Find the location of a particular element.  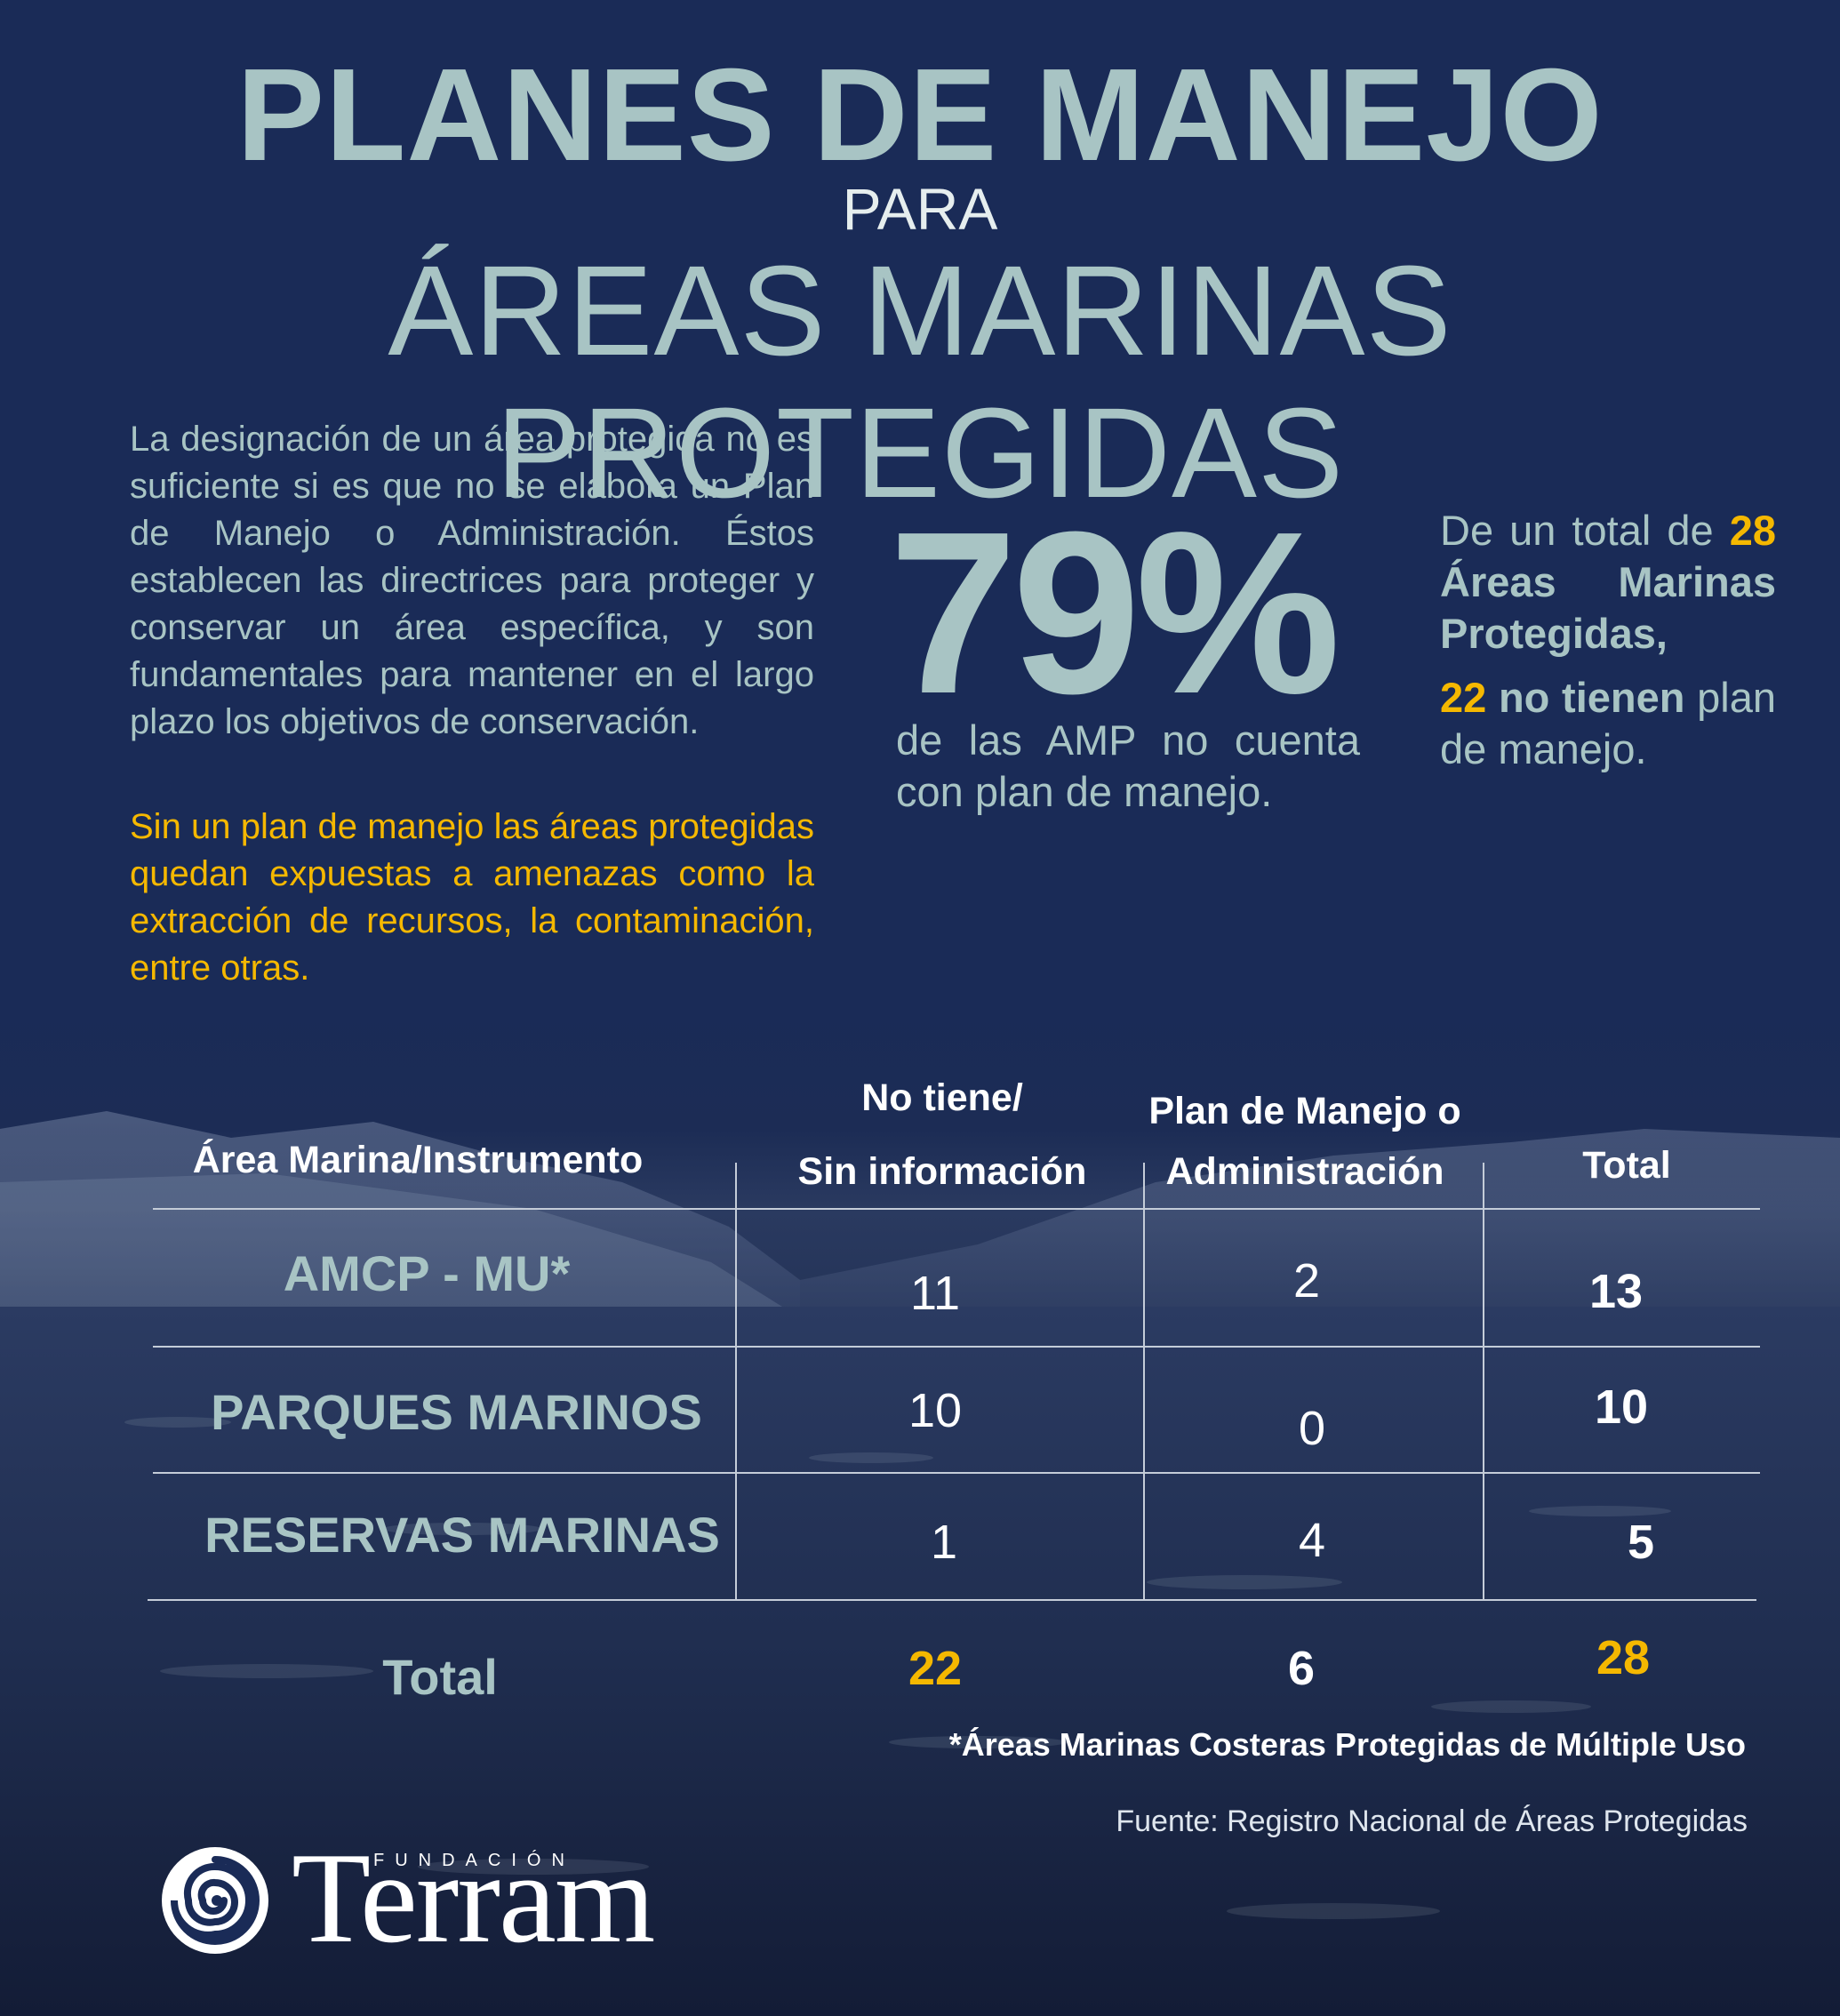

summary-count: 22 is located at coordinates (1463, 697).